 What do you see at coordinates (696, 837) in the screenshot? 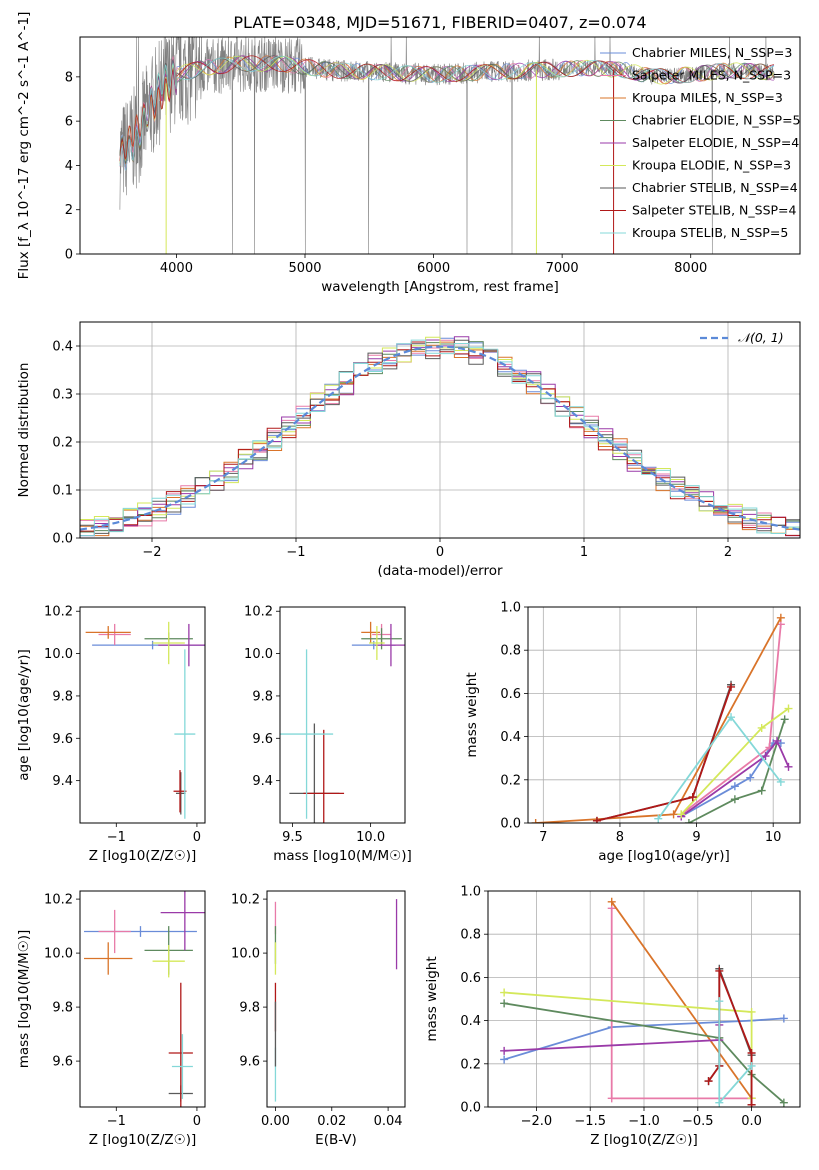
I see `x-tick-label: 9` at bounding box center [696, 837].